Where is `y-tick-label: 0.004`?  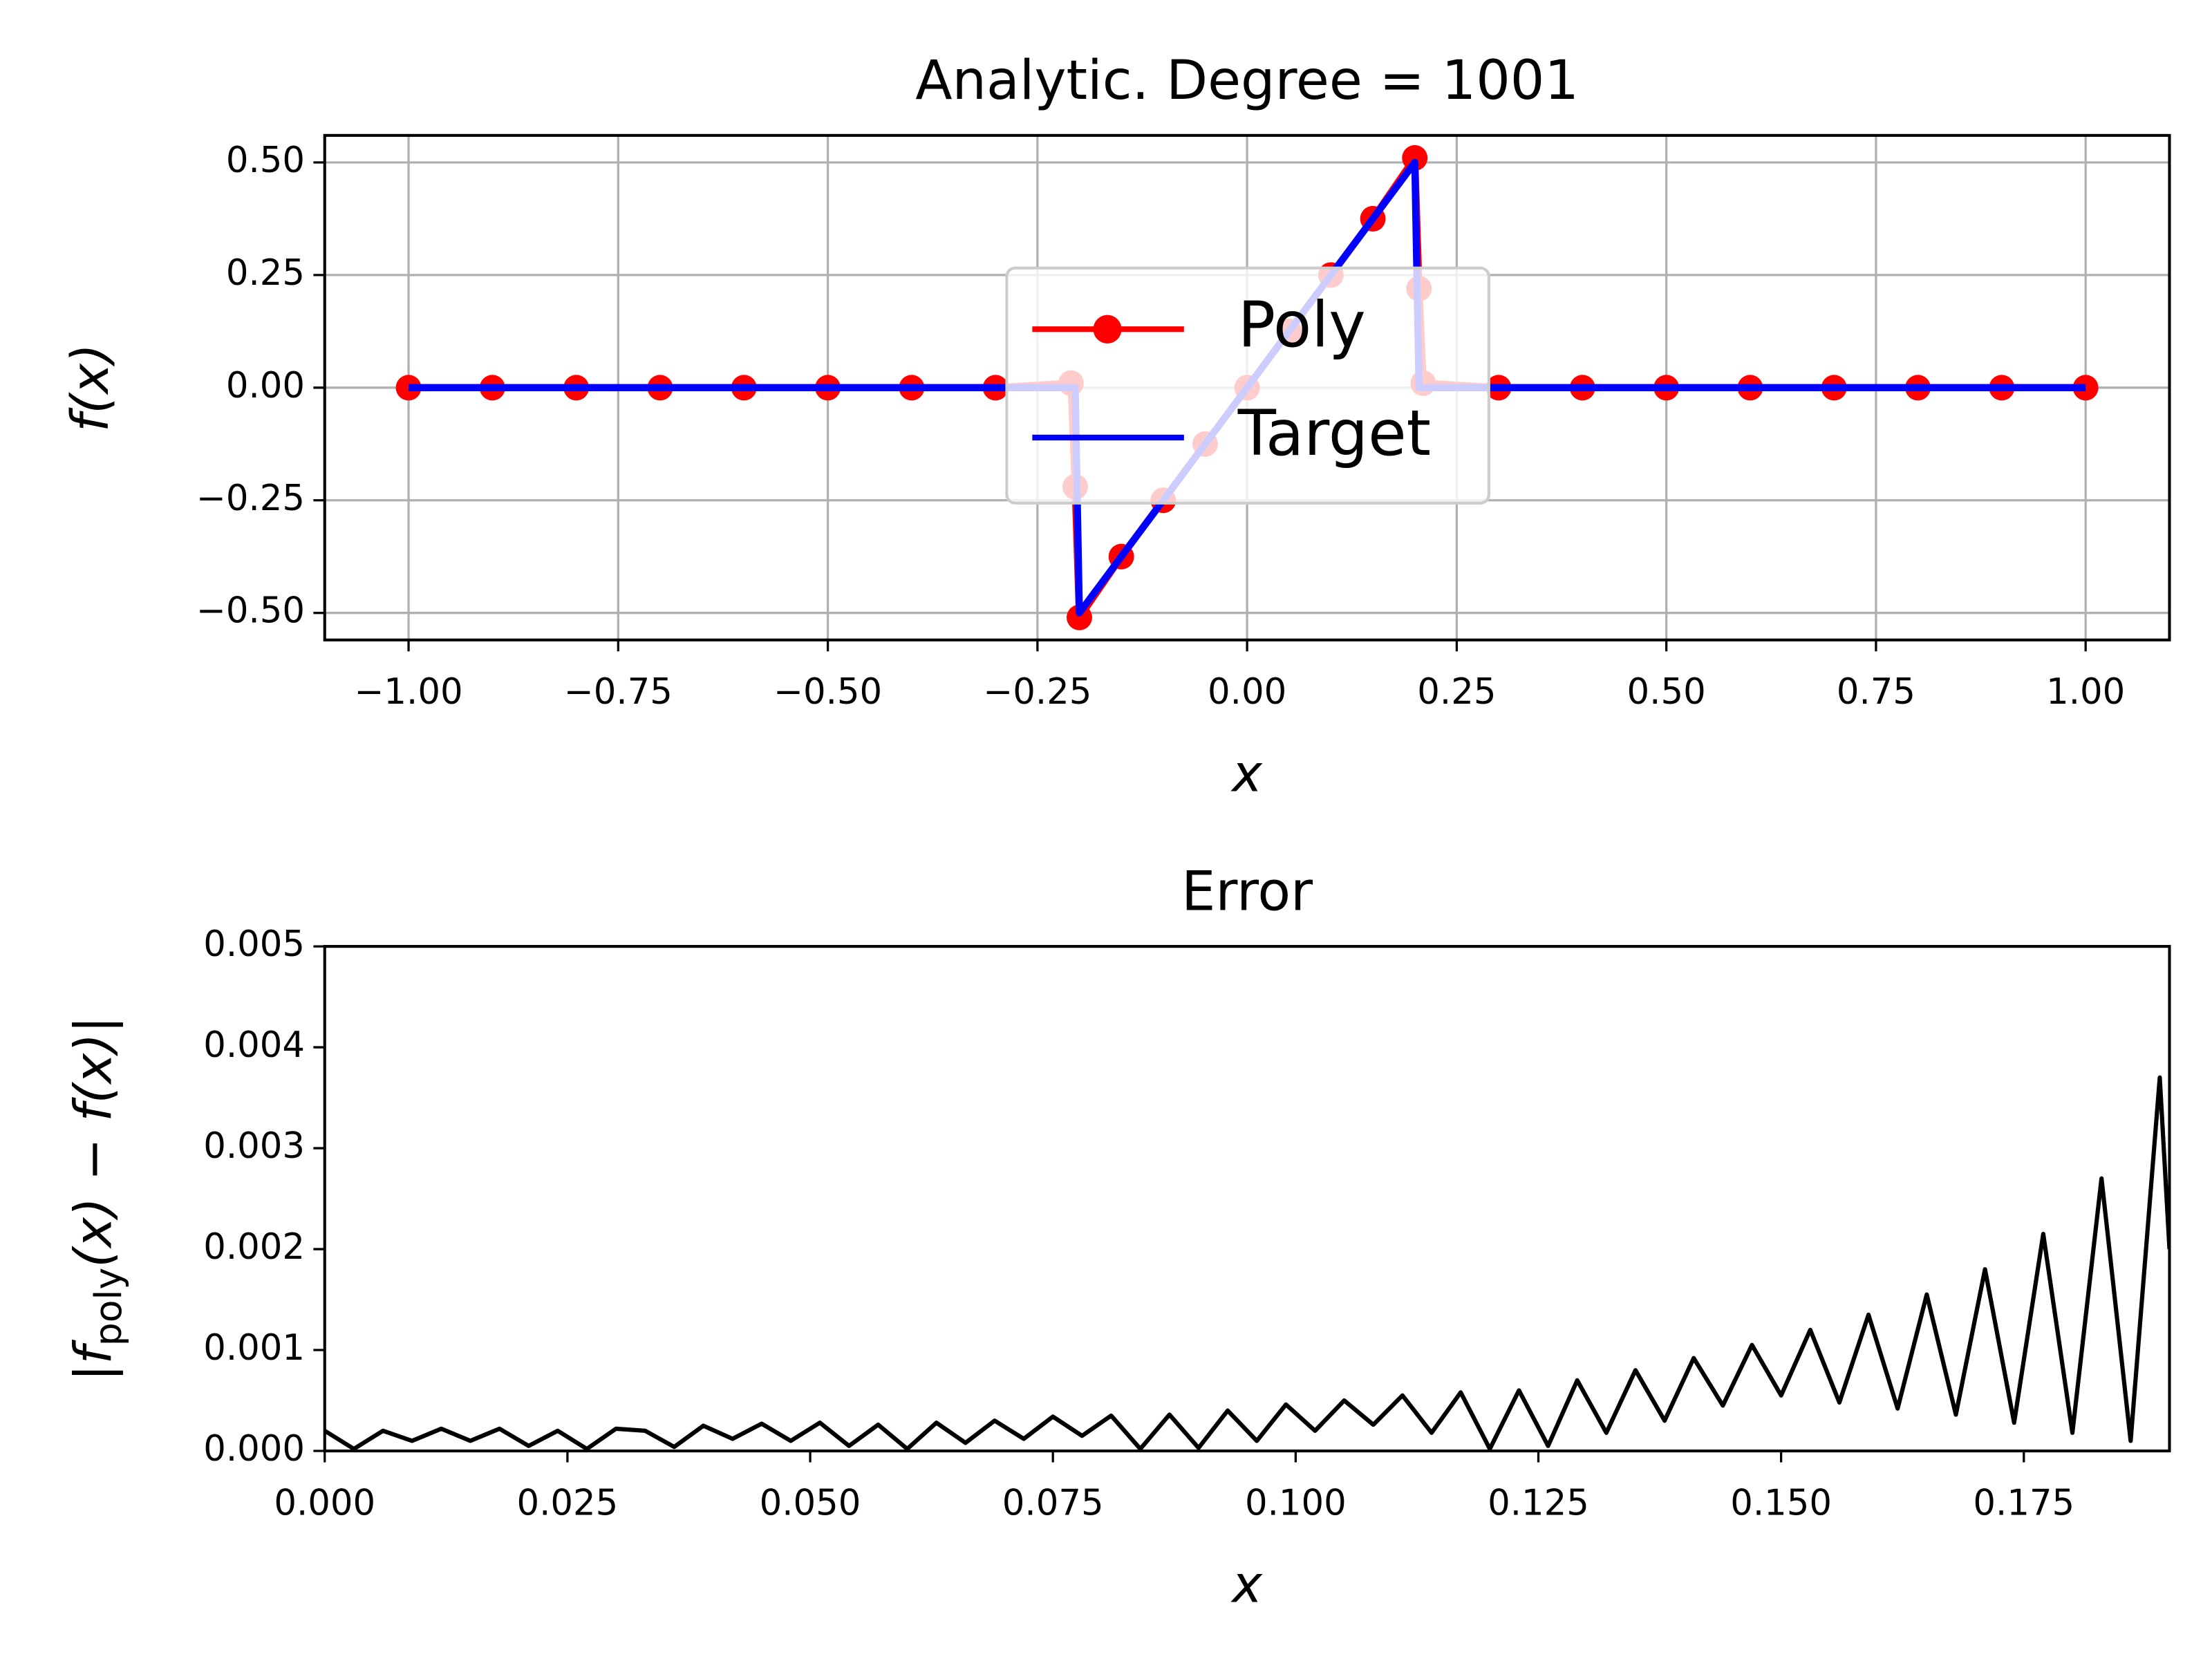 y-tick-label: 0.004 is located at coordinates (254, 1045).